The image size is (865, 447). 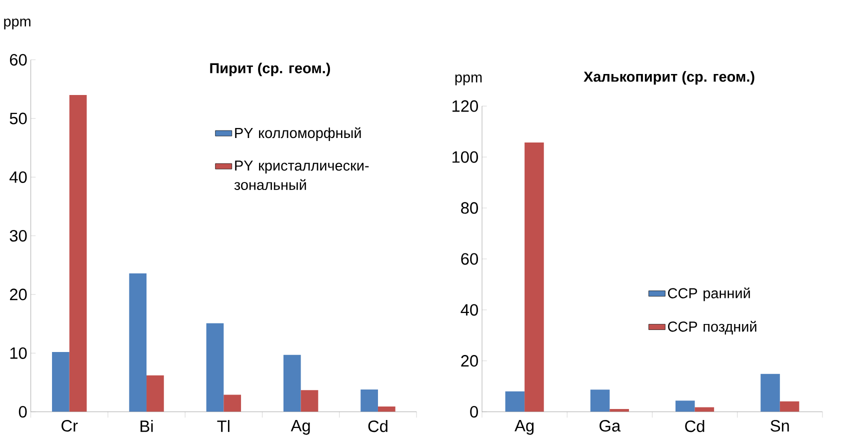 What do you see at coordinates (779, 426) in the screenshot?
I see `x-tick-label: Sn` at bounding box center [779, 426].